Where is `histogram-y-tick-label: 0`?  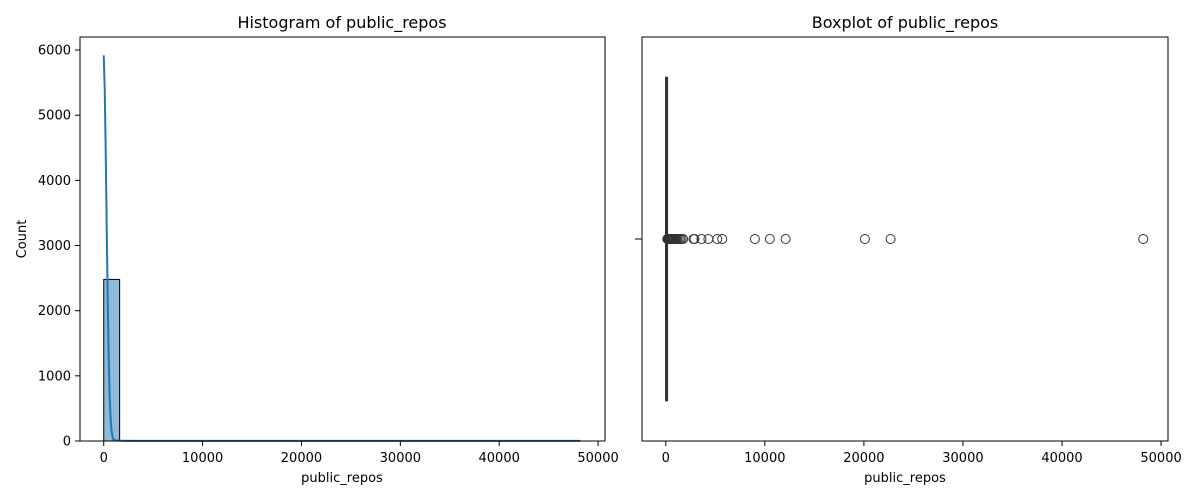
histogram-y-tick-label: 0 is located at coordinates (67, 442).